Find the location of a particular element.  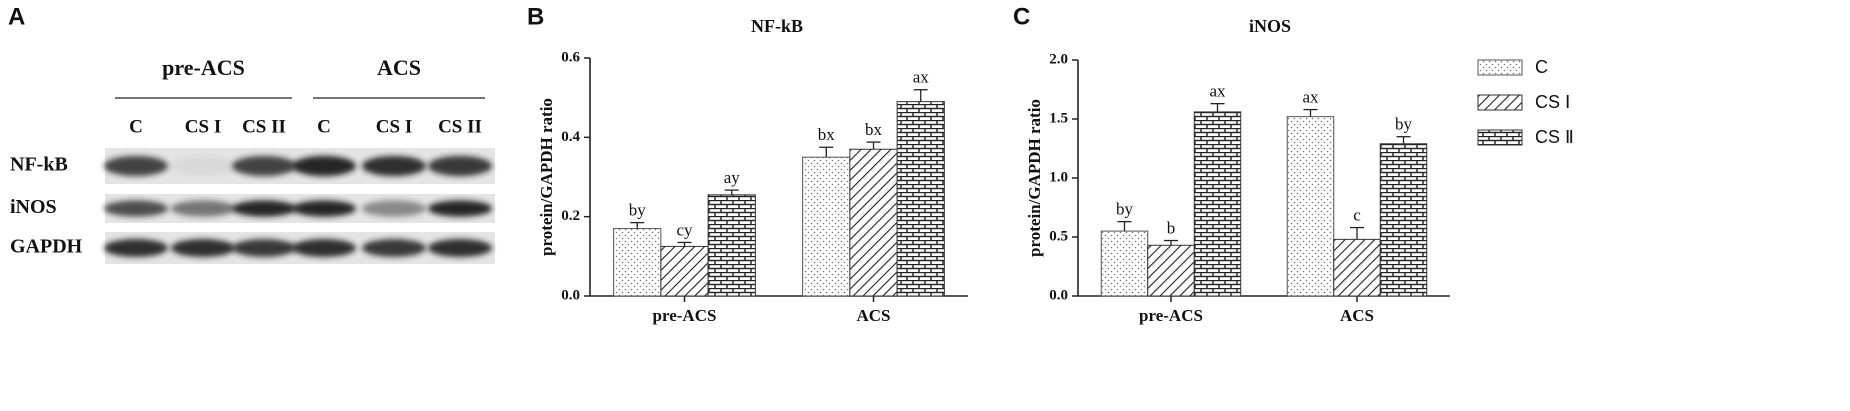

row-label: NF-kB is located at coordinates (39, 165).